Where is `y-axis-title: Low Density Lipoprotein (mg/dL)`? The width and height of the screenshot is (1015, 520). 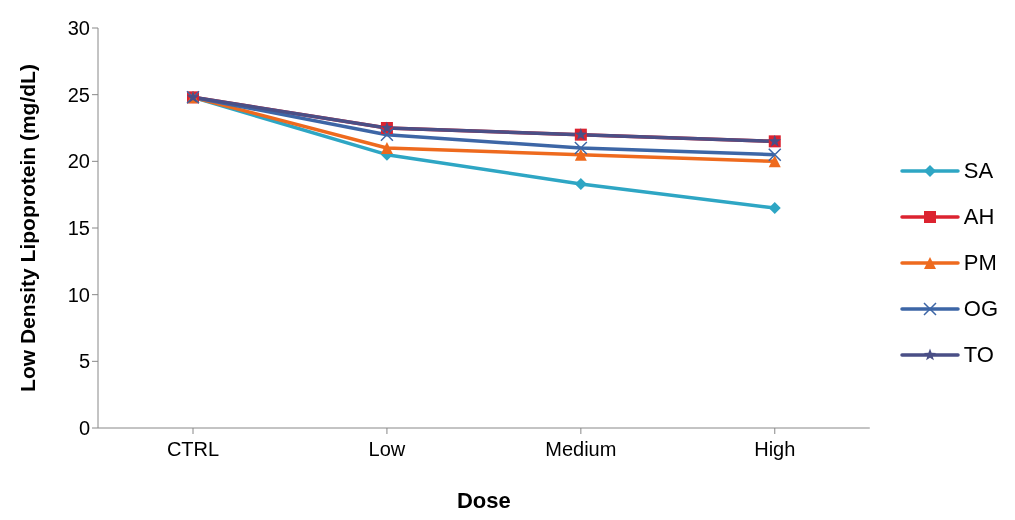
y-axis-title: Low Density Lipoprotein (mg/dL) is located at coordinates (28, 228).